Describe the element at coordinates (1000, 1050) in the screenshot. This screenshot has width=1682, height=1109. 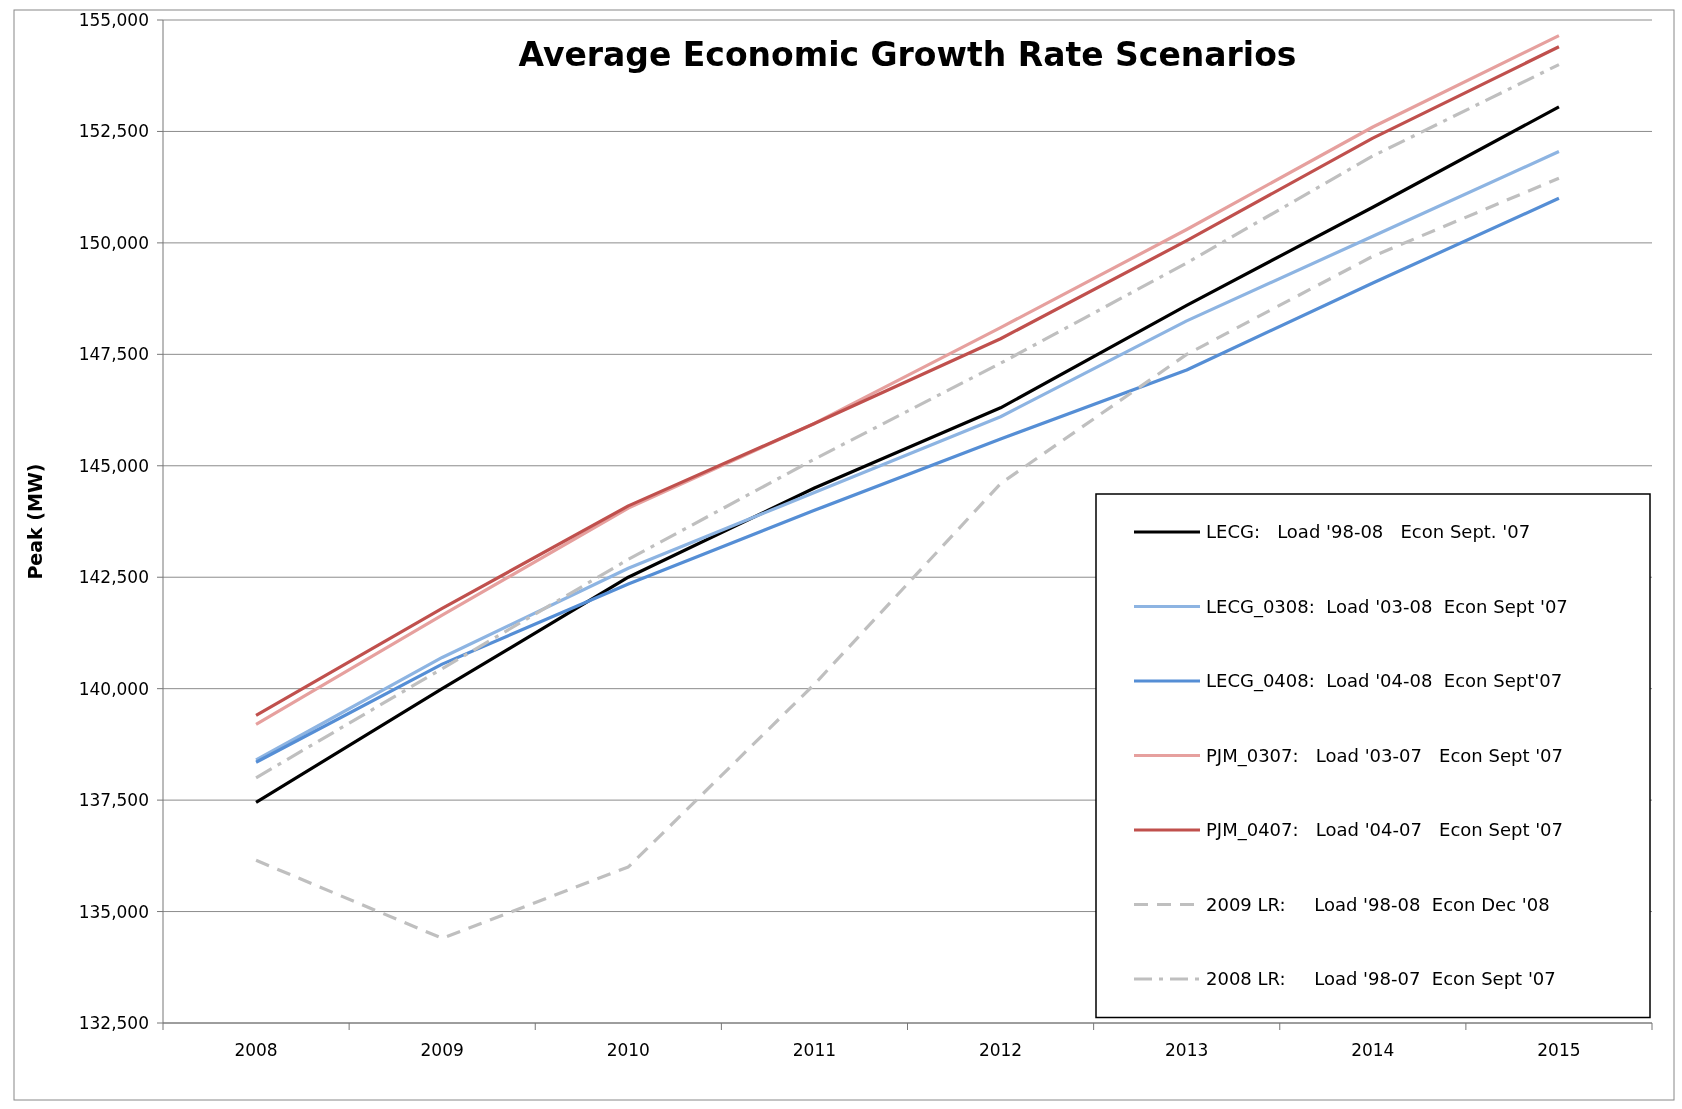
I see `x-tick-label: 2012` at that location.